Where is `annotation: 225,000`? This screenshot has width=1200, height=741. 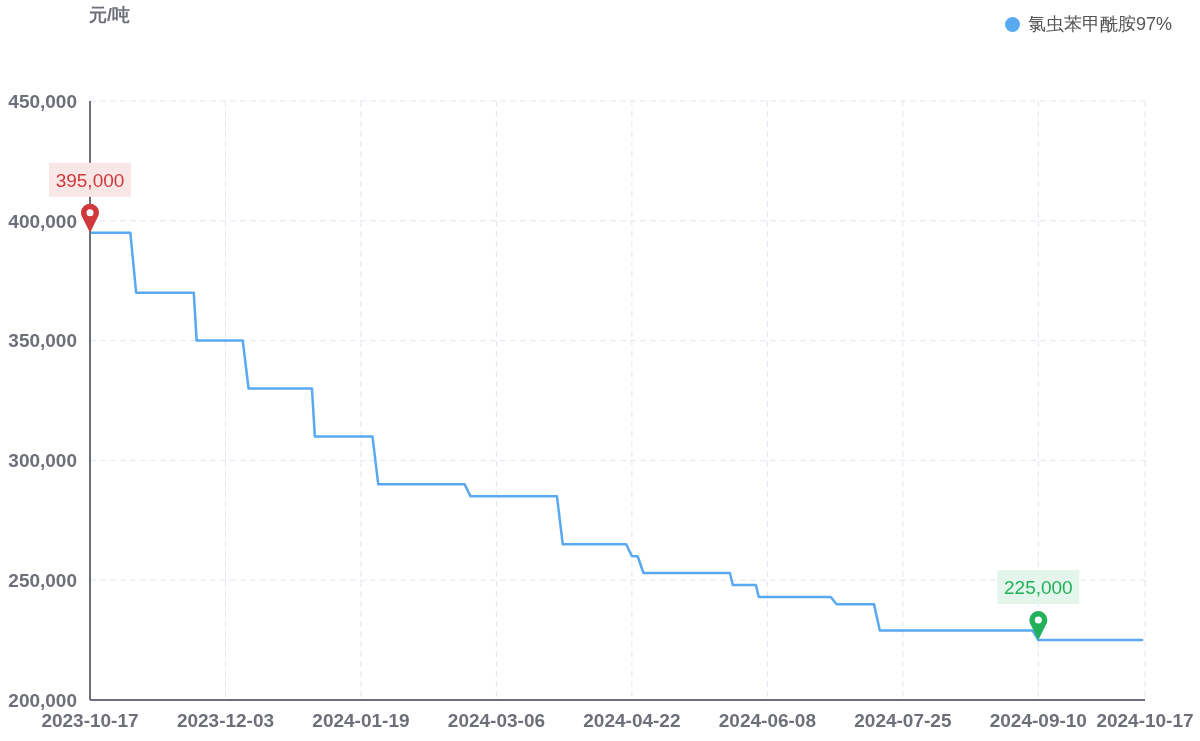
annotation: 225,000 is located at coordinates (1038, 587).